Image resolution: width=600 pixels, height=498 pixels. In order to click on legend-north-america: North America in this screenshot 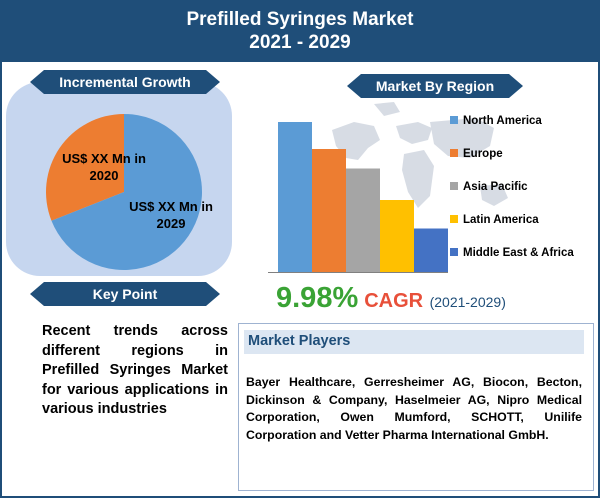, I will do `click(496, 121)`.